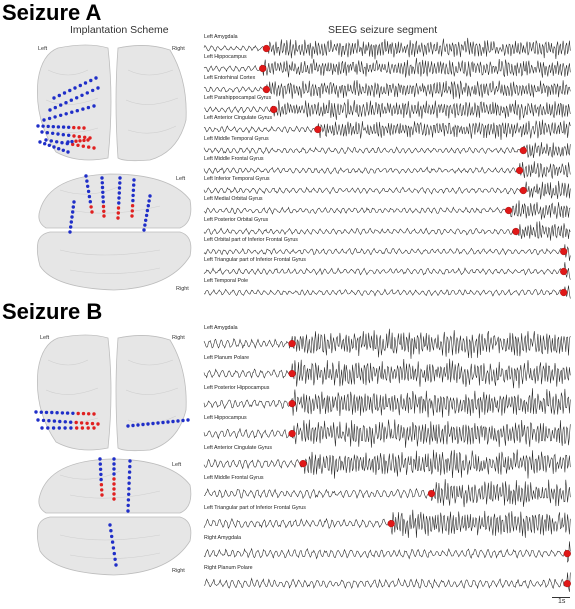 The image size is (575, 609). What do you see at coordinates (178, 49) in the screenshot?
I see `seizure-a-axial-right-label: Right` at bounding box center [178, 49].